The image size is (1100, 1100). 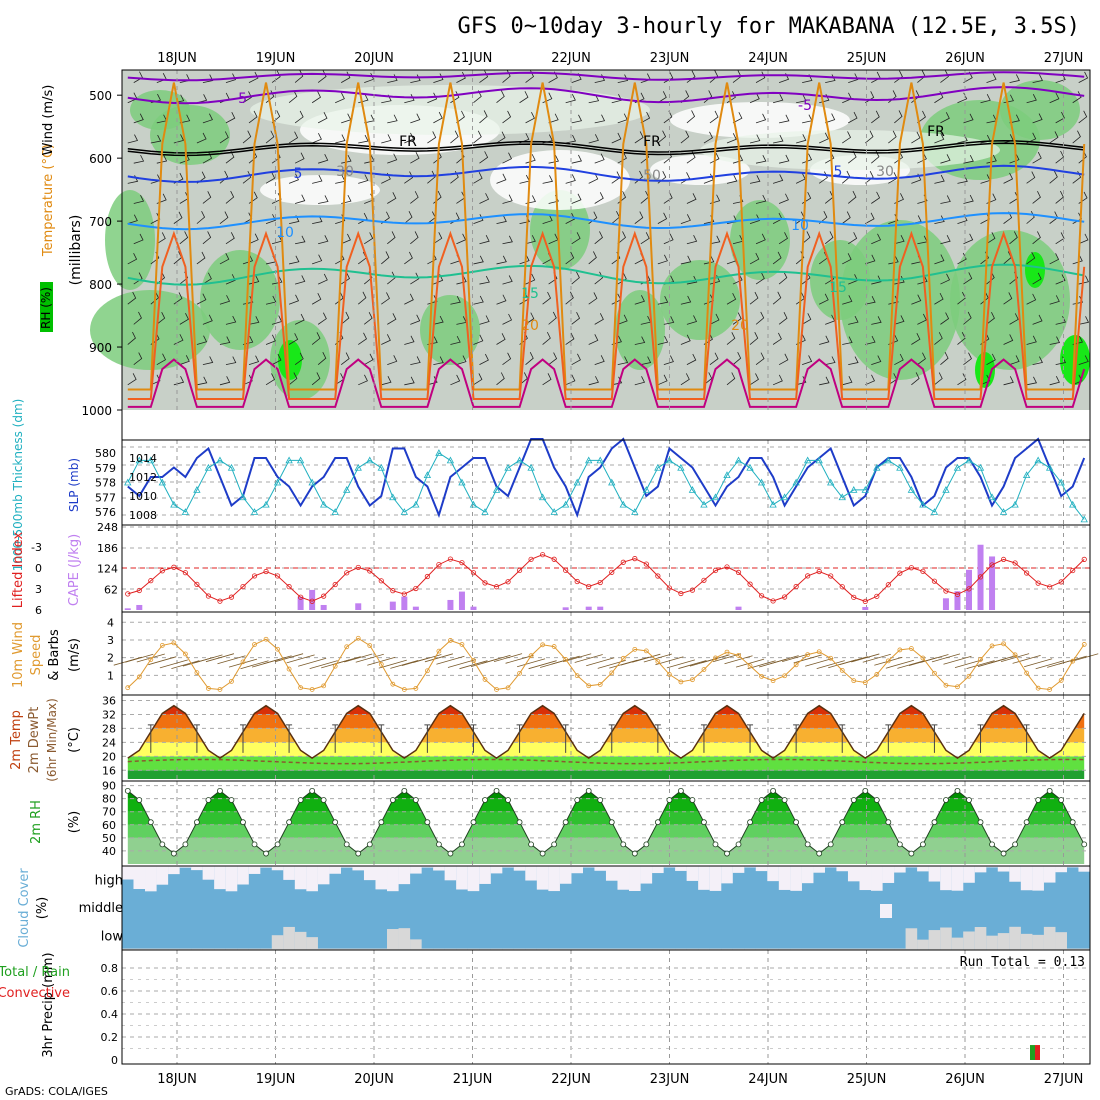 What do you see at coordinates (143, 515) in the screenshot?
I see `slp-tick-label: 1008` at bounding box center [143, 515].